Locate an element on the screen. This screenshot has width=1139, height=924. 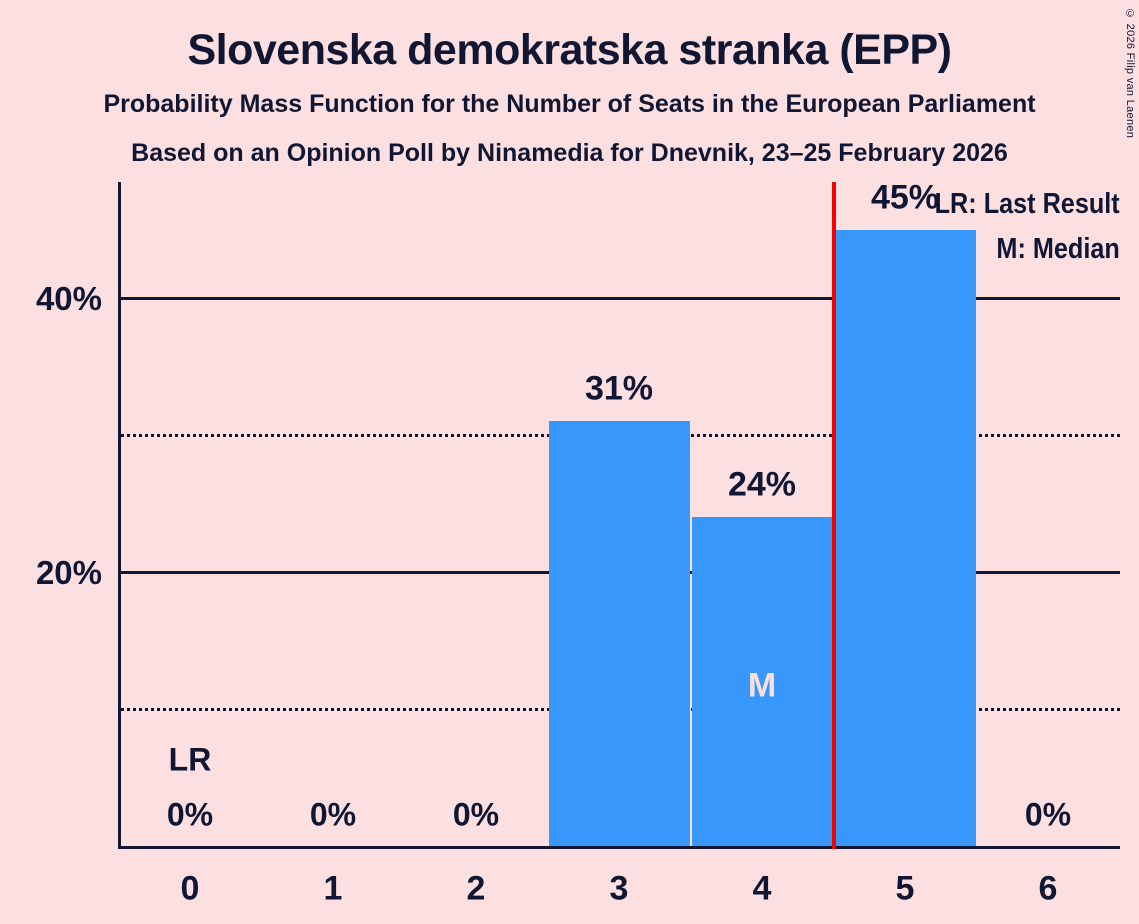
y-axis-tick-label: 20% is located at coordinates (68, 572).